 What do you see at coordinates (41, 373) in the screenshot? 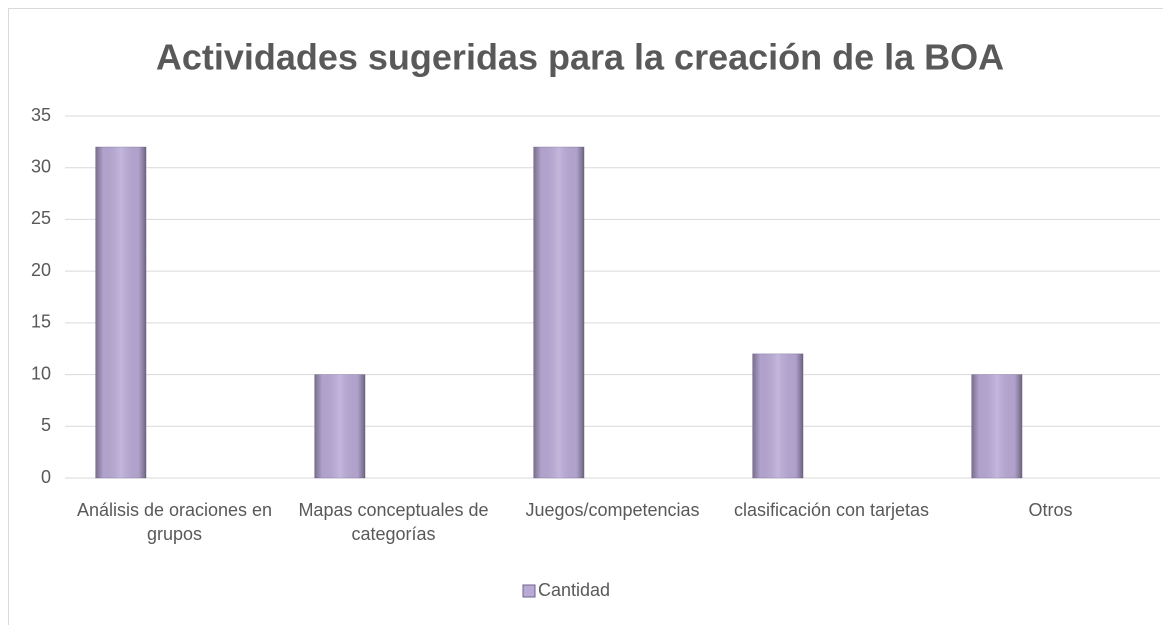
I see `y-tick-label: 10` at bounding box center [41, 373].